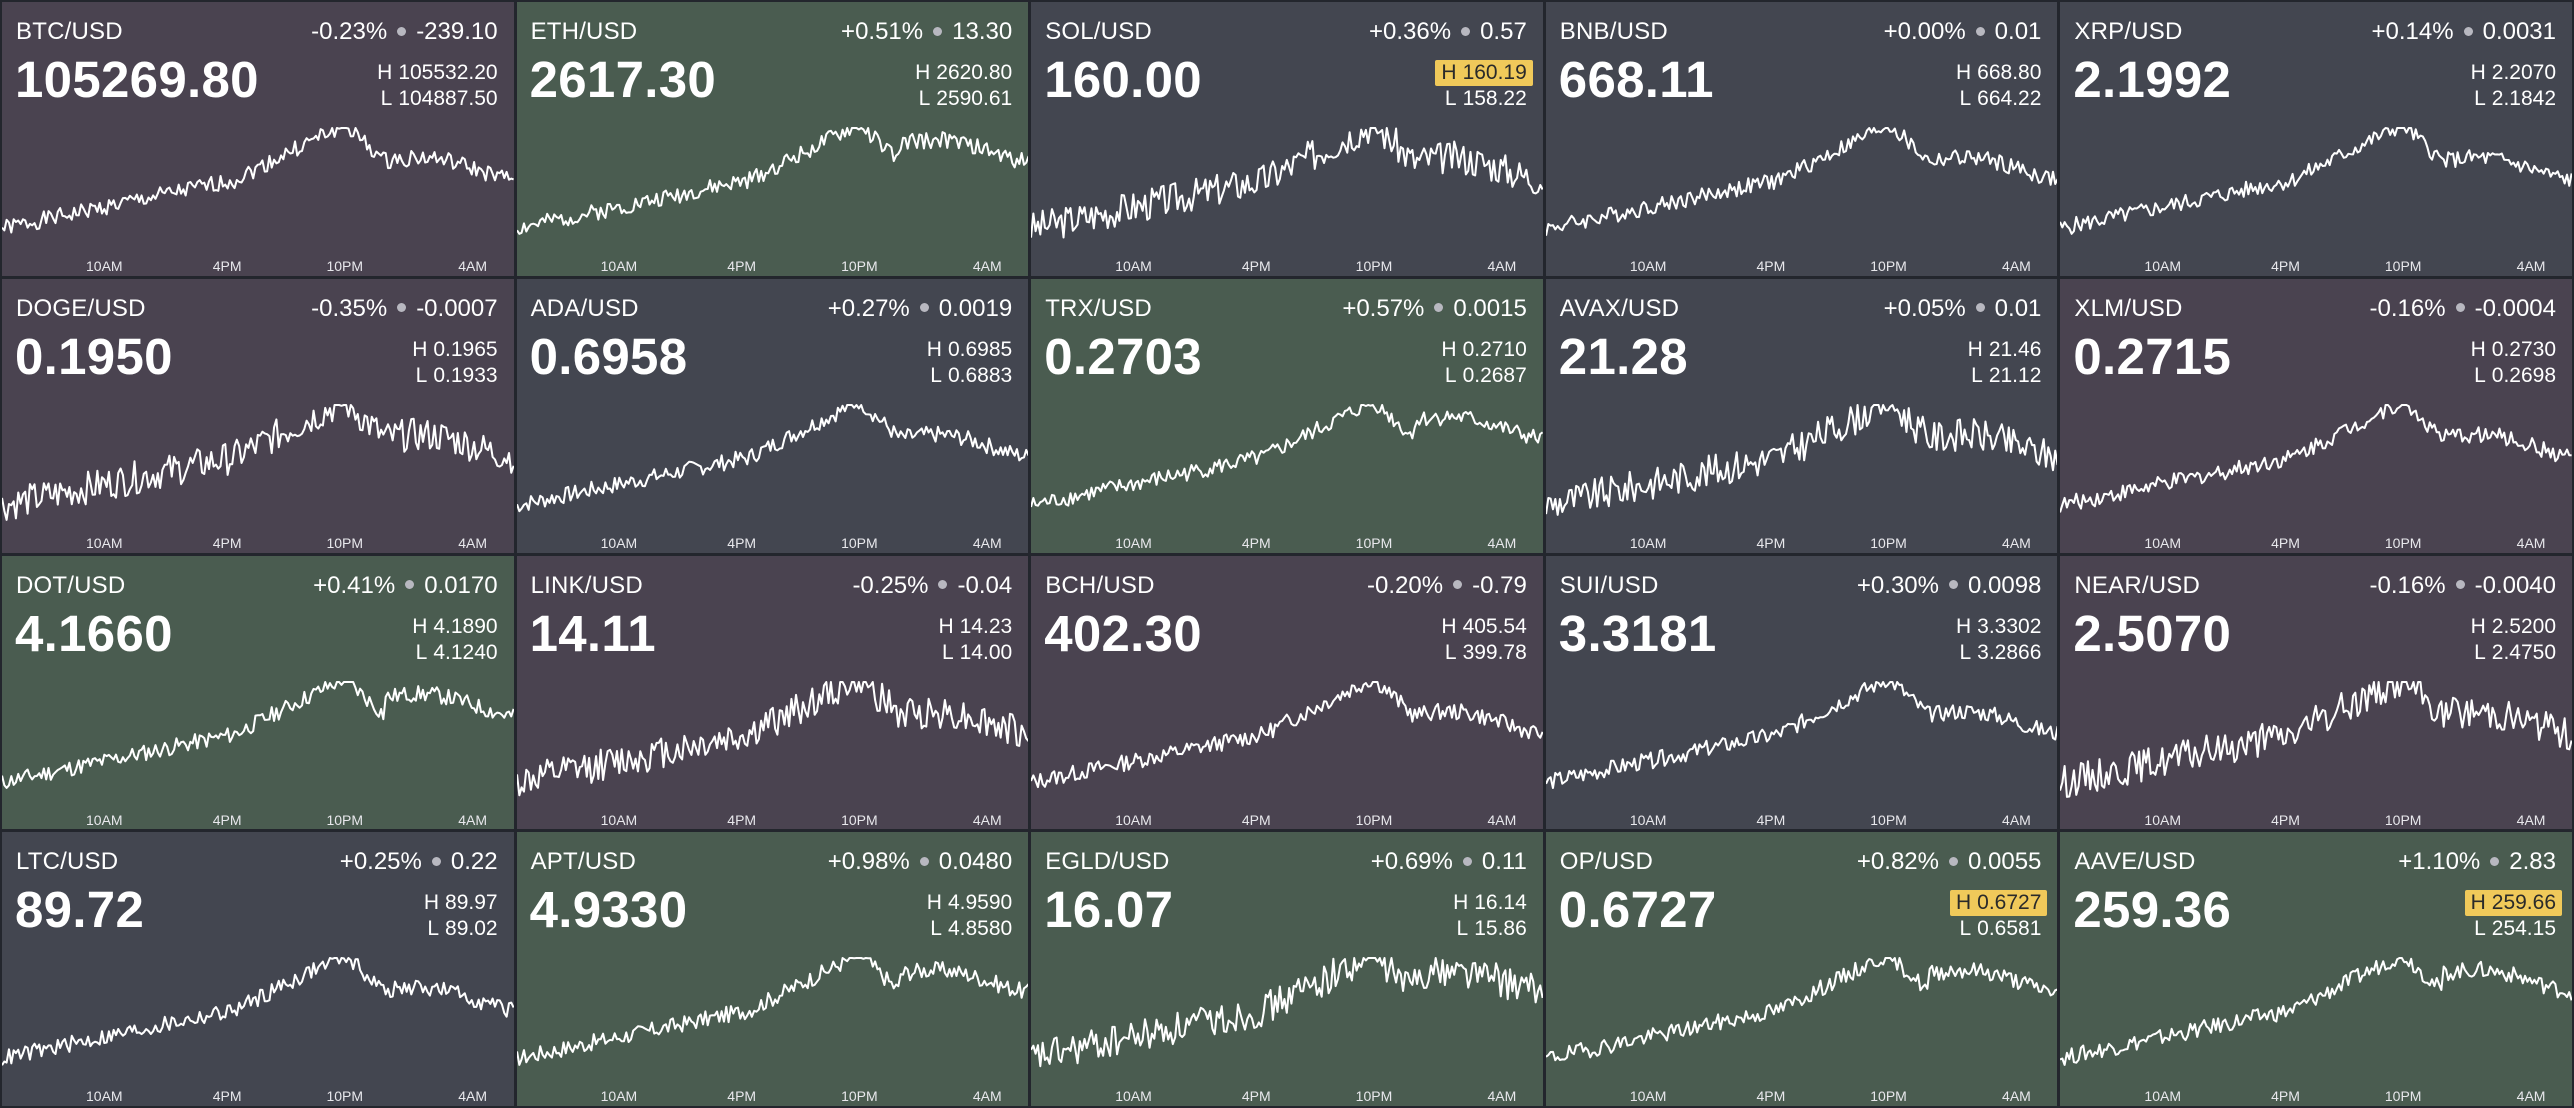 Image resolution: width=2574 pixels, height=1108 pixels. What do you see at coordinates (592, 633) in the screenshot?
I see `last-price: 14.11` at bounding box center [592, 633].